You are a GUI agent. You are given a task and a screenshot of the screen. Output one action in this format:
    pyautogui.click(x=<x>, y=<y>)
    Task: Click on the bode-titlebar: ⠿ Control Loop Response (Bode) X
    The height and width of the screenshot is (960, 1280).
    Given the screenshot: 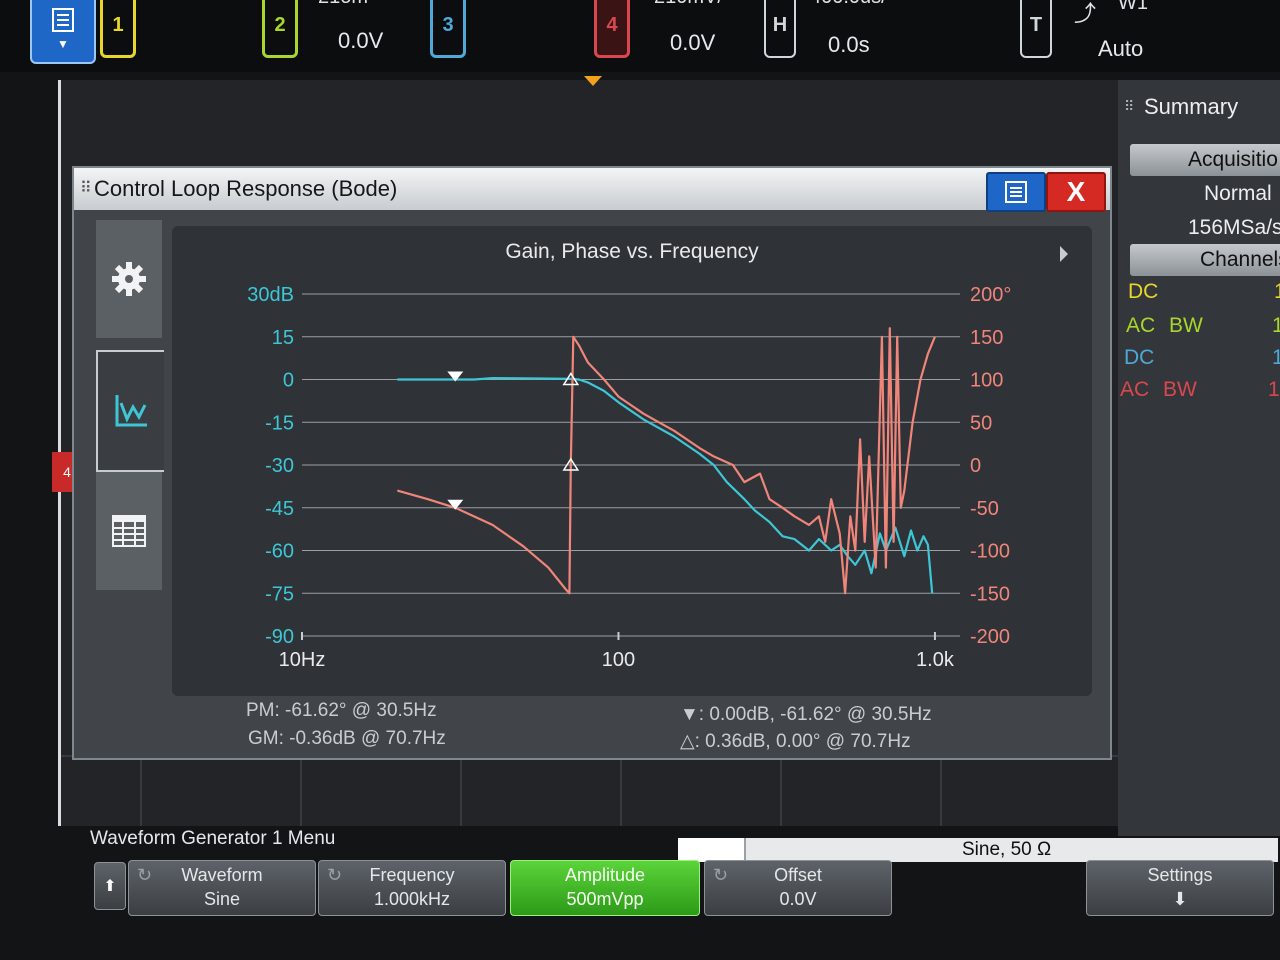 What is the action you would take?
    pyautogui.click(x=592, y=190)
    